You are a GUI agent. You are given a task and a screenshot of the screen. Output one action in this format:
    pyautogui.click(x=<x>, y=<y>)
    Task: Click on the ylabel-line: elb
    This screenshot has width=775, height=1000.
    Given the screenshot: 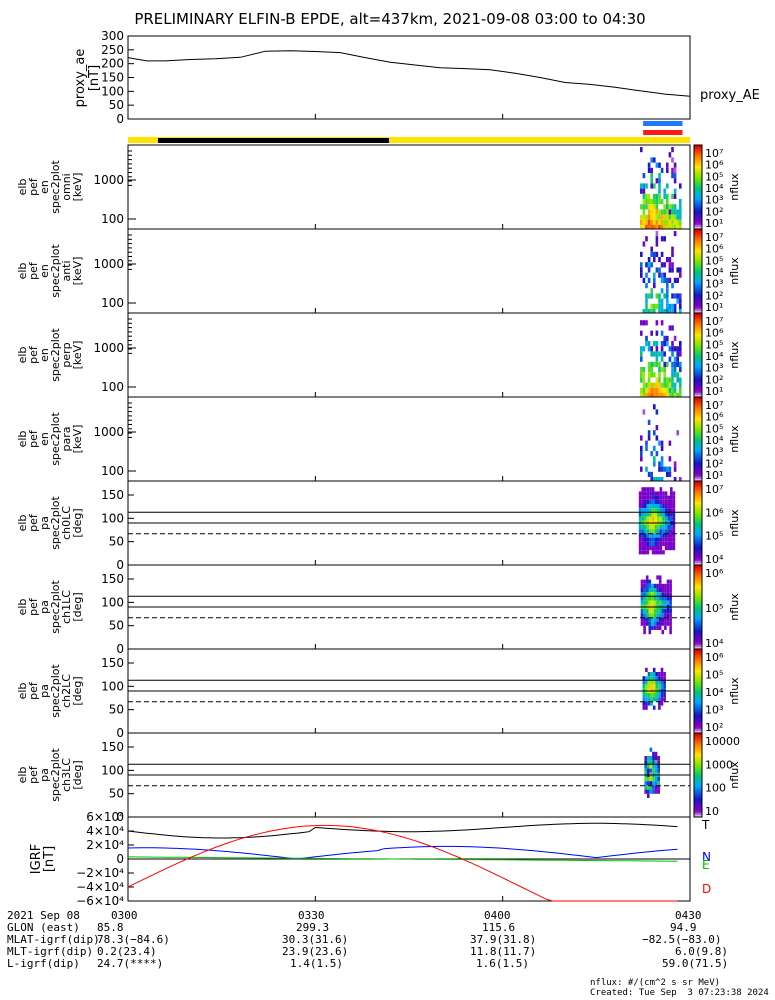 What is the action you would take?
    pyautogui.click(x=22, y=607)
    